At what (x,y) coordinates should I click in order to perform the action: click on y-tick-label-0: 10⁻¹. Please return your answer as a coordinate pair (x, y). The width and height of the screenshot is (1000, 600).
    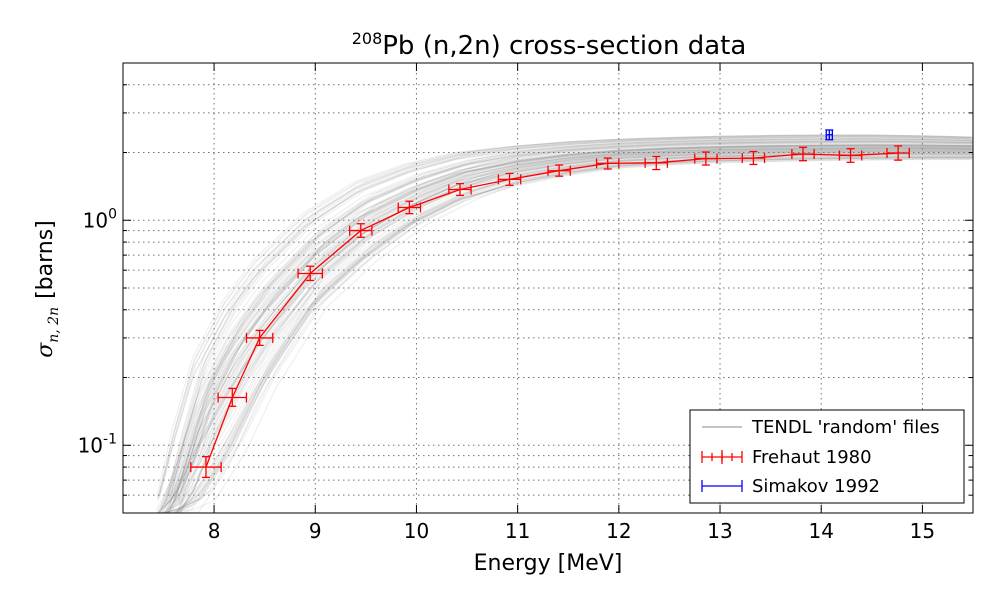
    Looking at the image, I should click on (97, 444).